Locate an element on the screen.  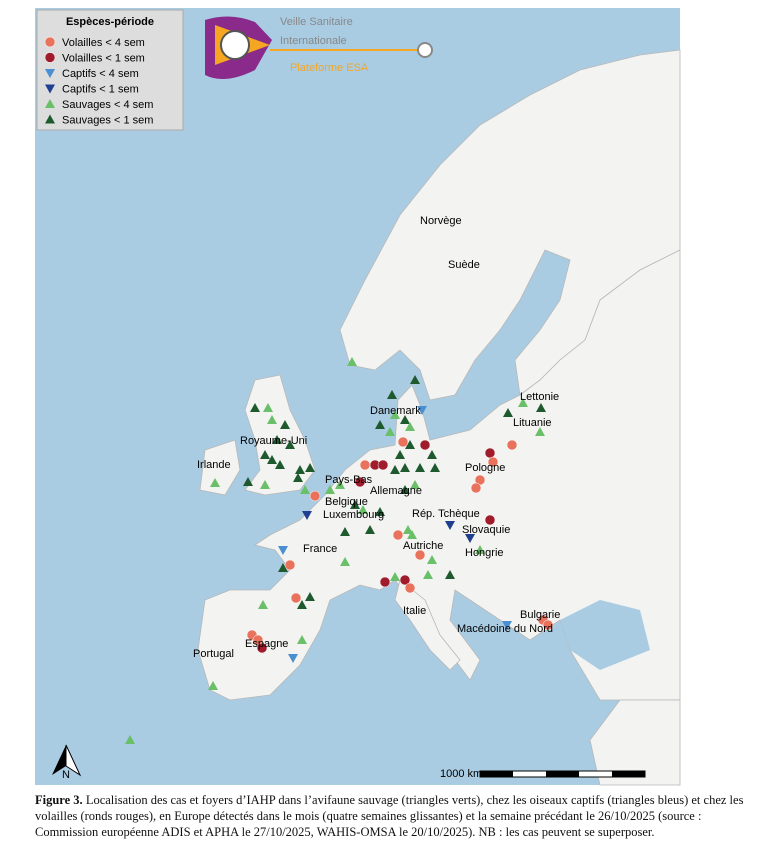
country-label: Irlande is located at coordinates (214, 465).